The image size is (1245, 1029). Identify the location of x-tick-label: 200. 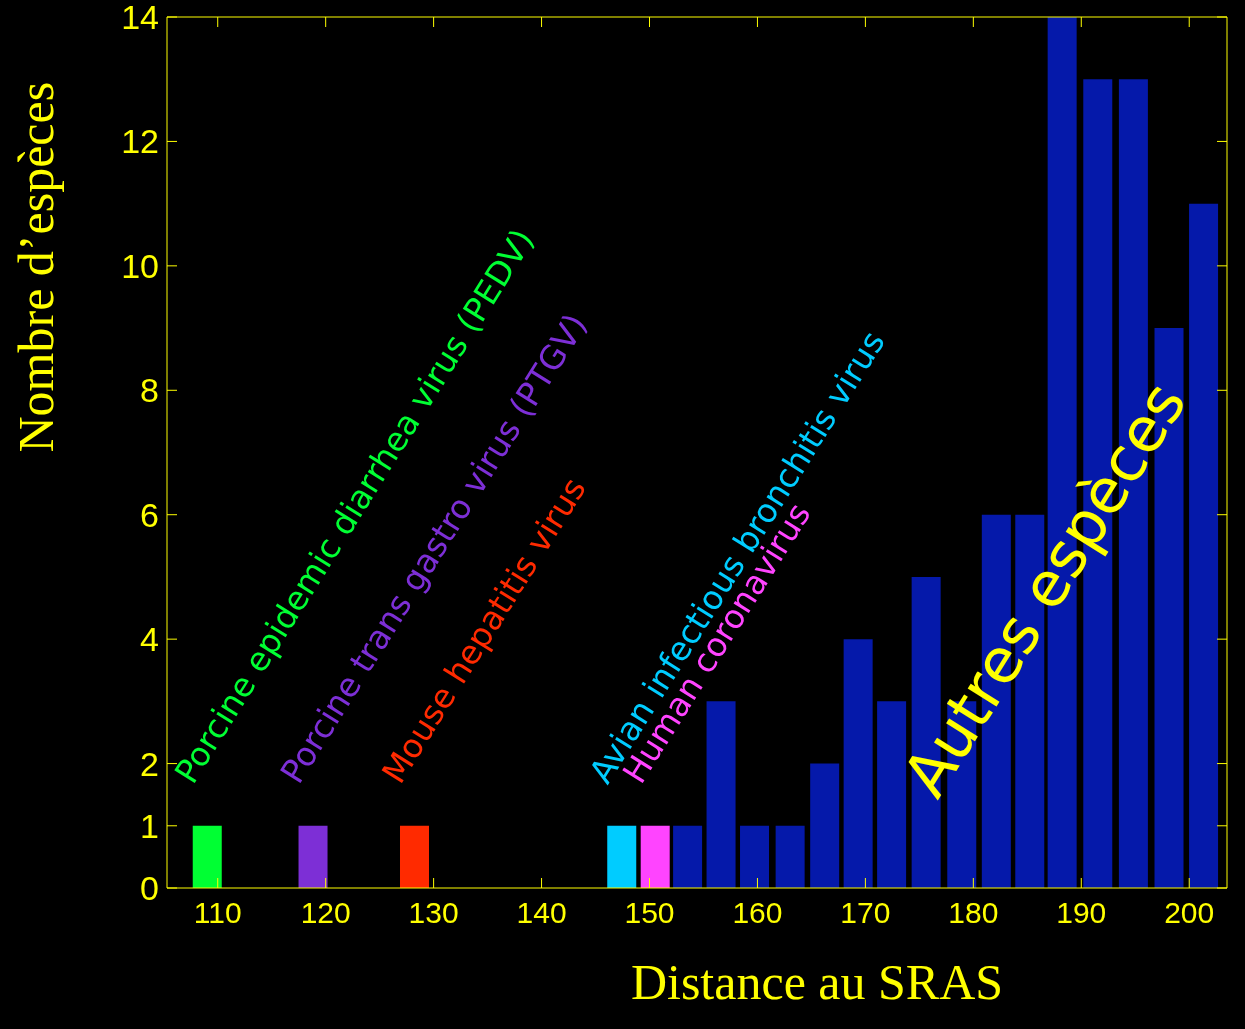
(1189, 913).